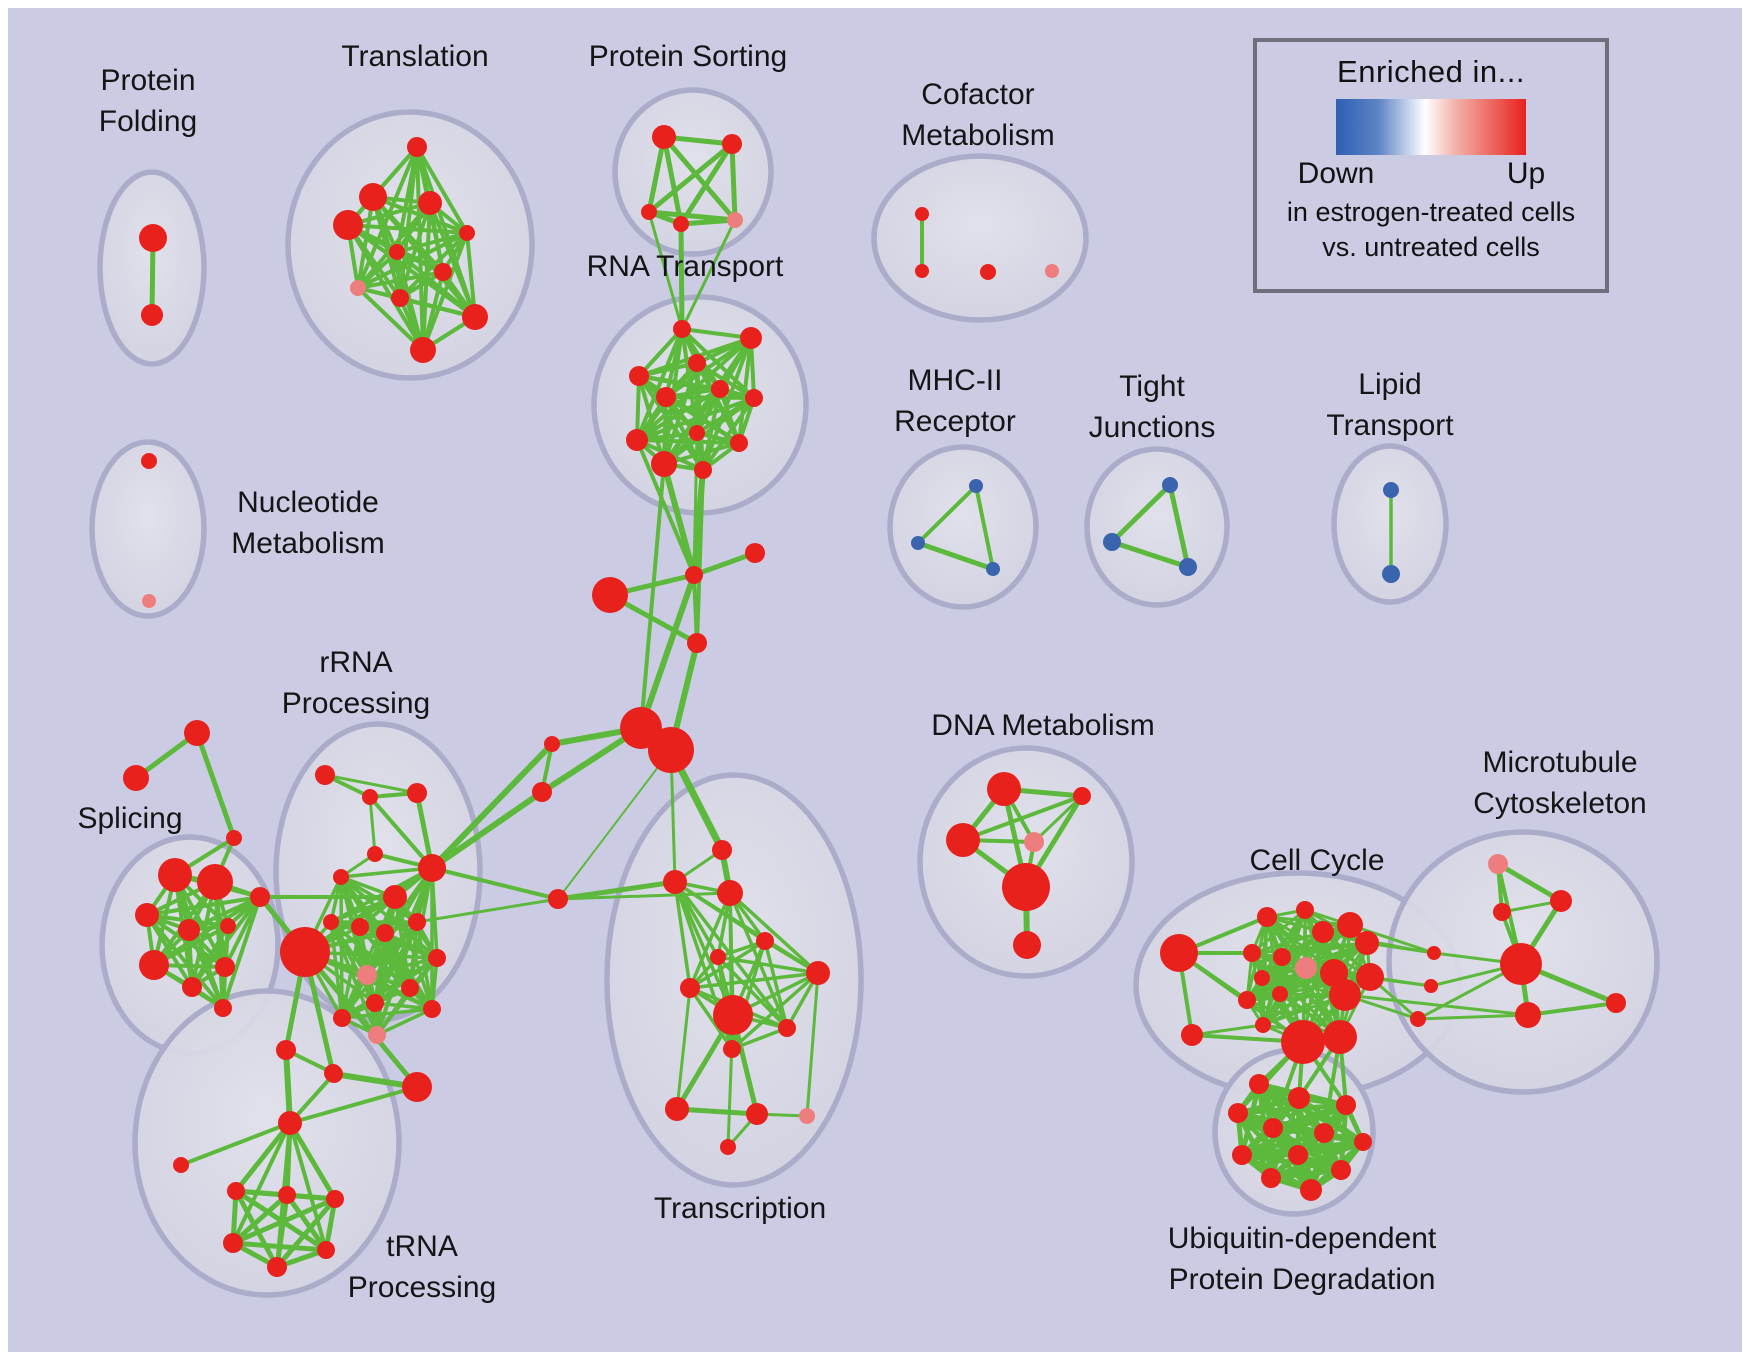 This screenshot has width=1750, height=1360. What do you see at coordinates (305, 952) in the screenshot?
I see `network-node-rh` at bounding box center [305, 952].